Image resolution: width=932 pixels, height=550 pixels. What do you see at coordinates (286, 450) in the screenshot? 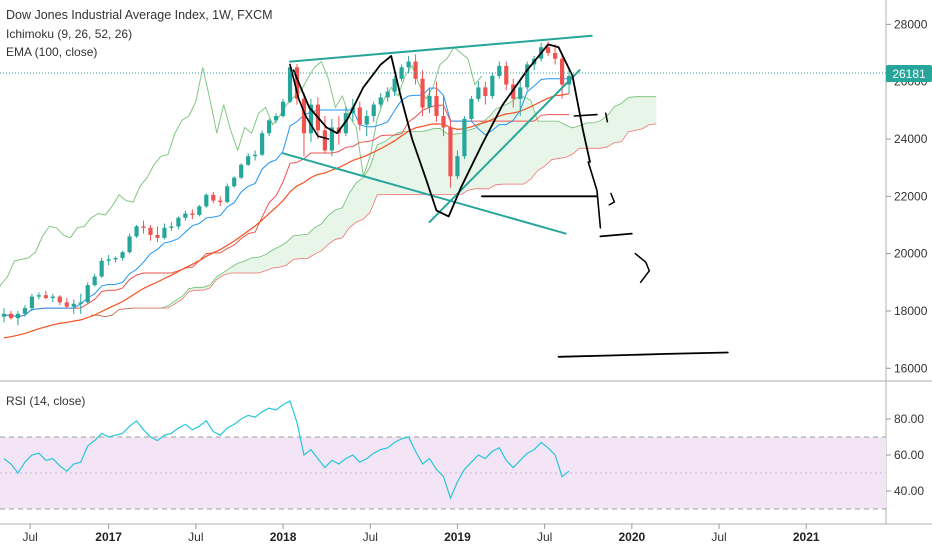
I see `rsi-line` at bounding box center [286, 450].